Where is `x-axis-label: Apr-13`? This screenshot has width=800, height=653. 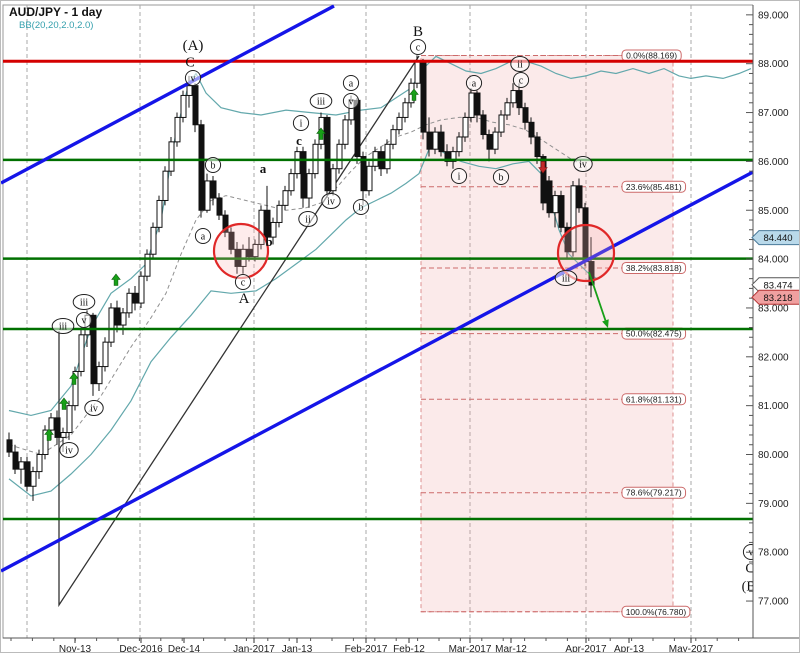
x-axis-label: Apr-13 is located at coordinates (629, 648).